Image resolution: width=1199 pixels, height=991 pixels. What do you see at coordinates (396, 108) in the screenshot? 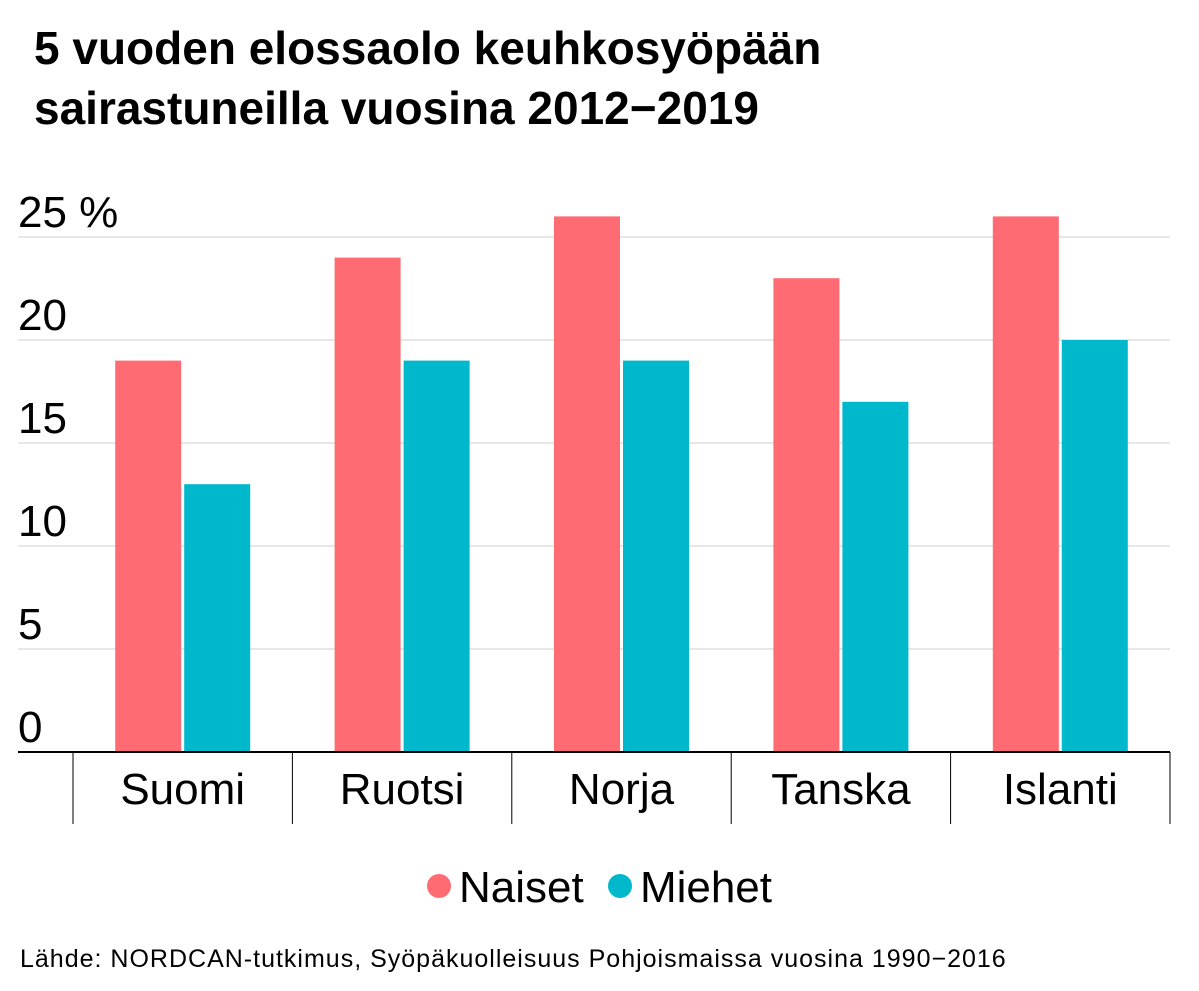
I see `title-line-2: sairastuneilla vuosina 2012−2019` at bounding box center [396, 108].